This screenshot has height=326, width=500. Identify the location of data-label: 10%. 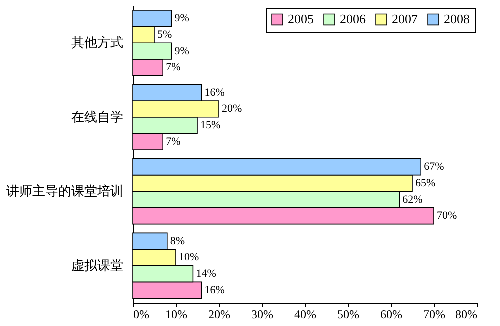
(189, 258).